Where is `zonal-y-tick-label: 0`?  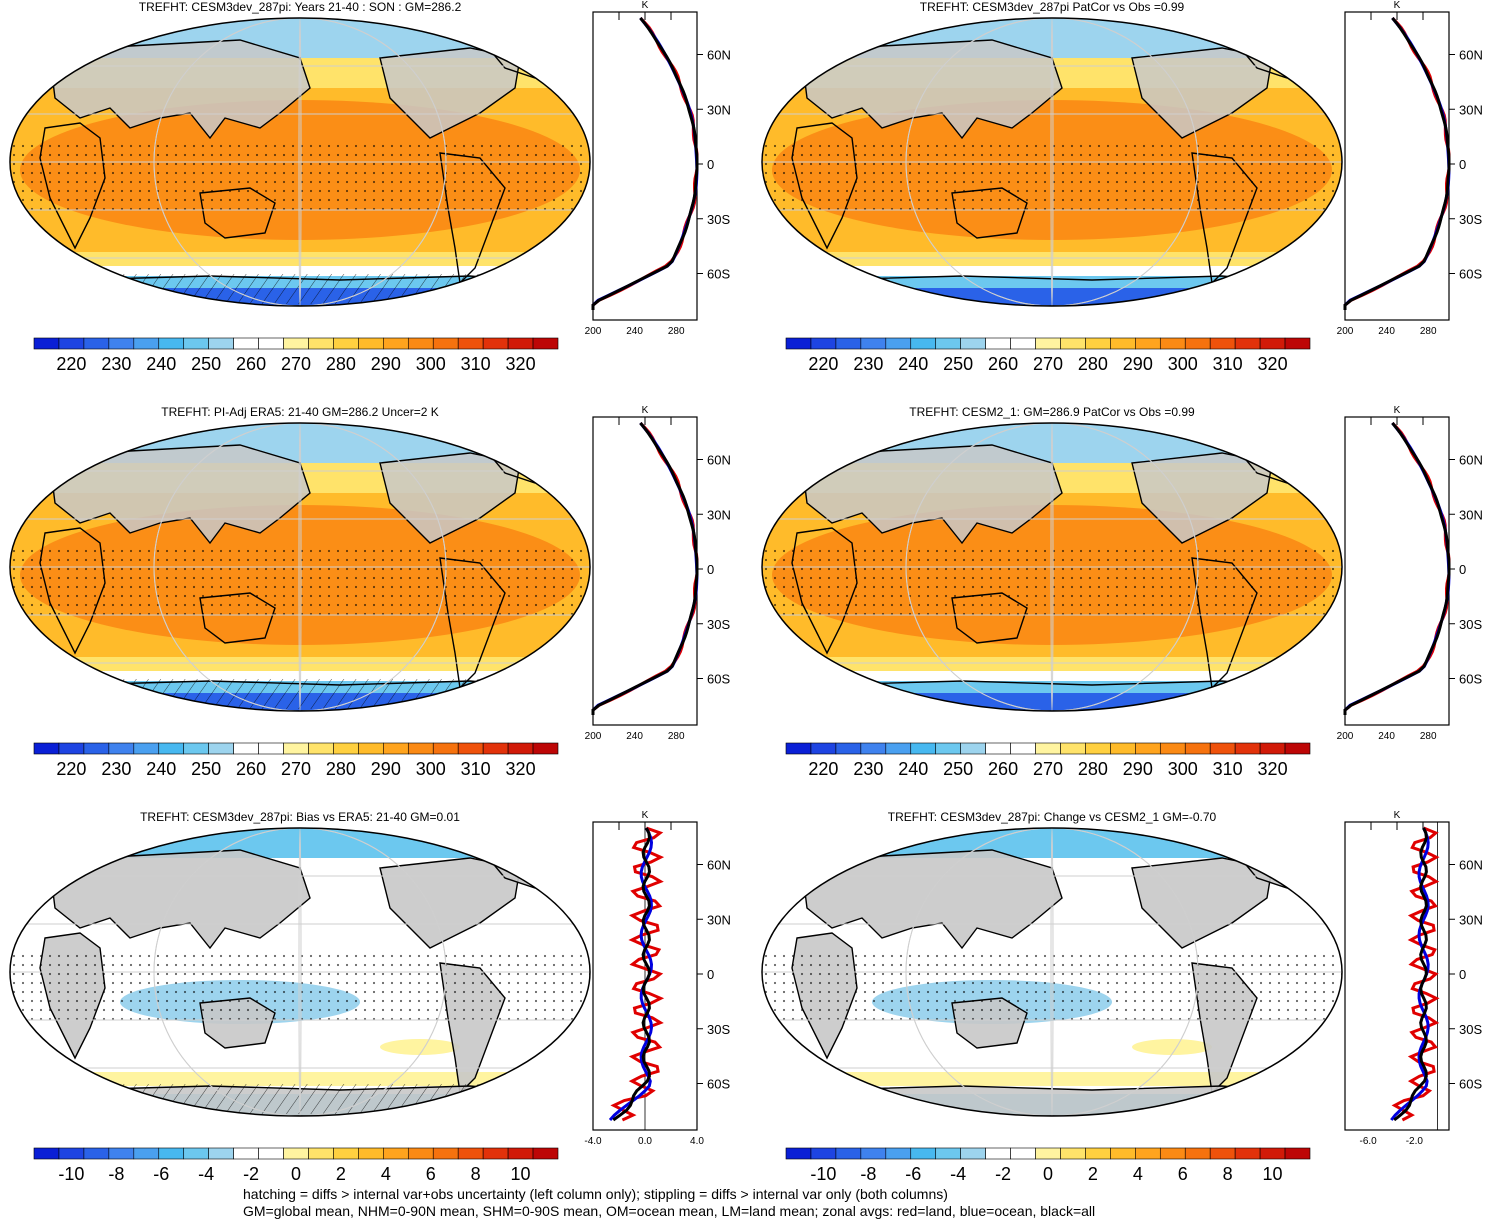 zonal-y-tick-label: 0 is located at coordinates (1462, 164).